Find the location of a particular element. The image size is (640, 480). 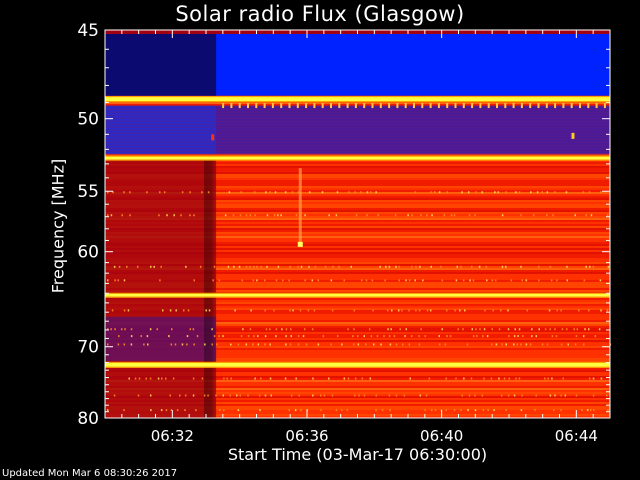

background-step-edge is located at coordinates (210, 288).